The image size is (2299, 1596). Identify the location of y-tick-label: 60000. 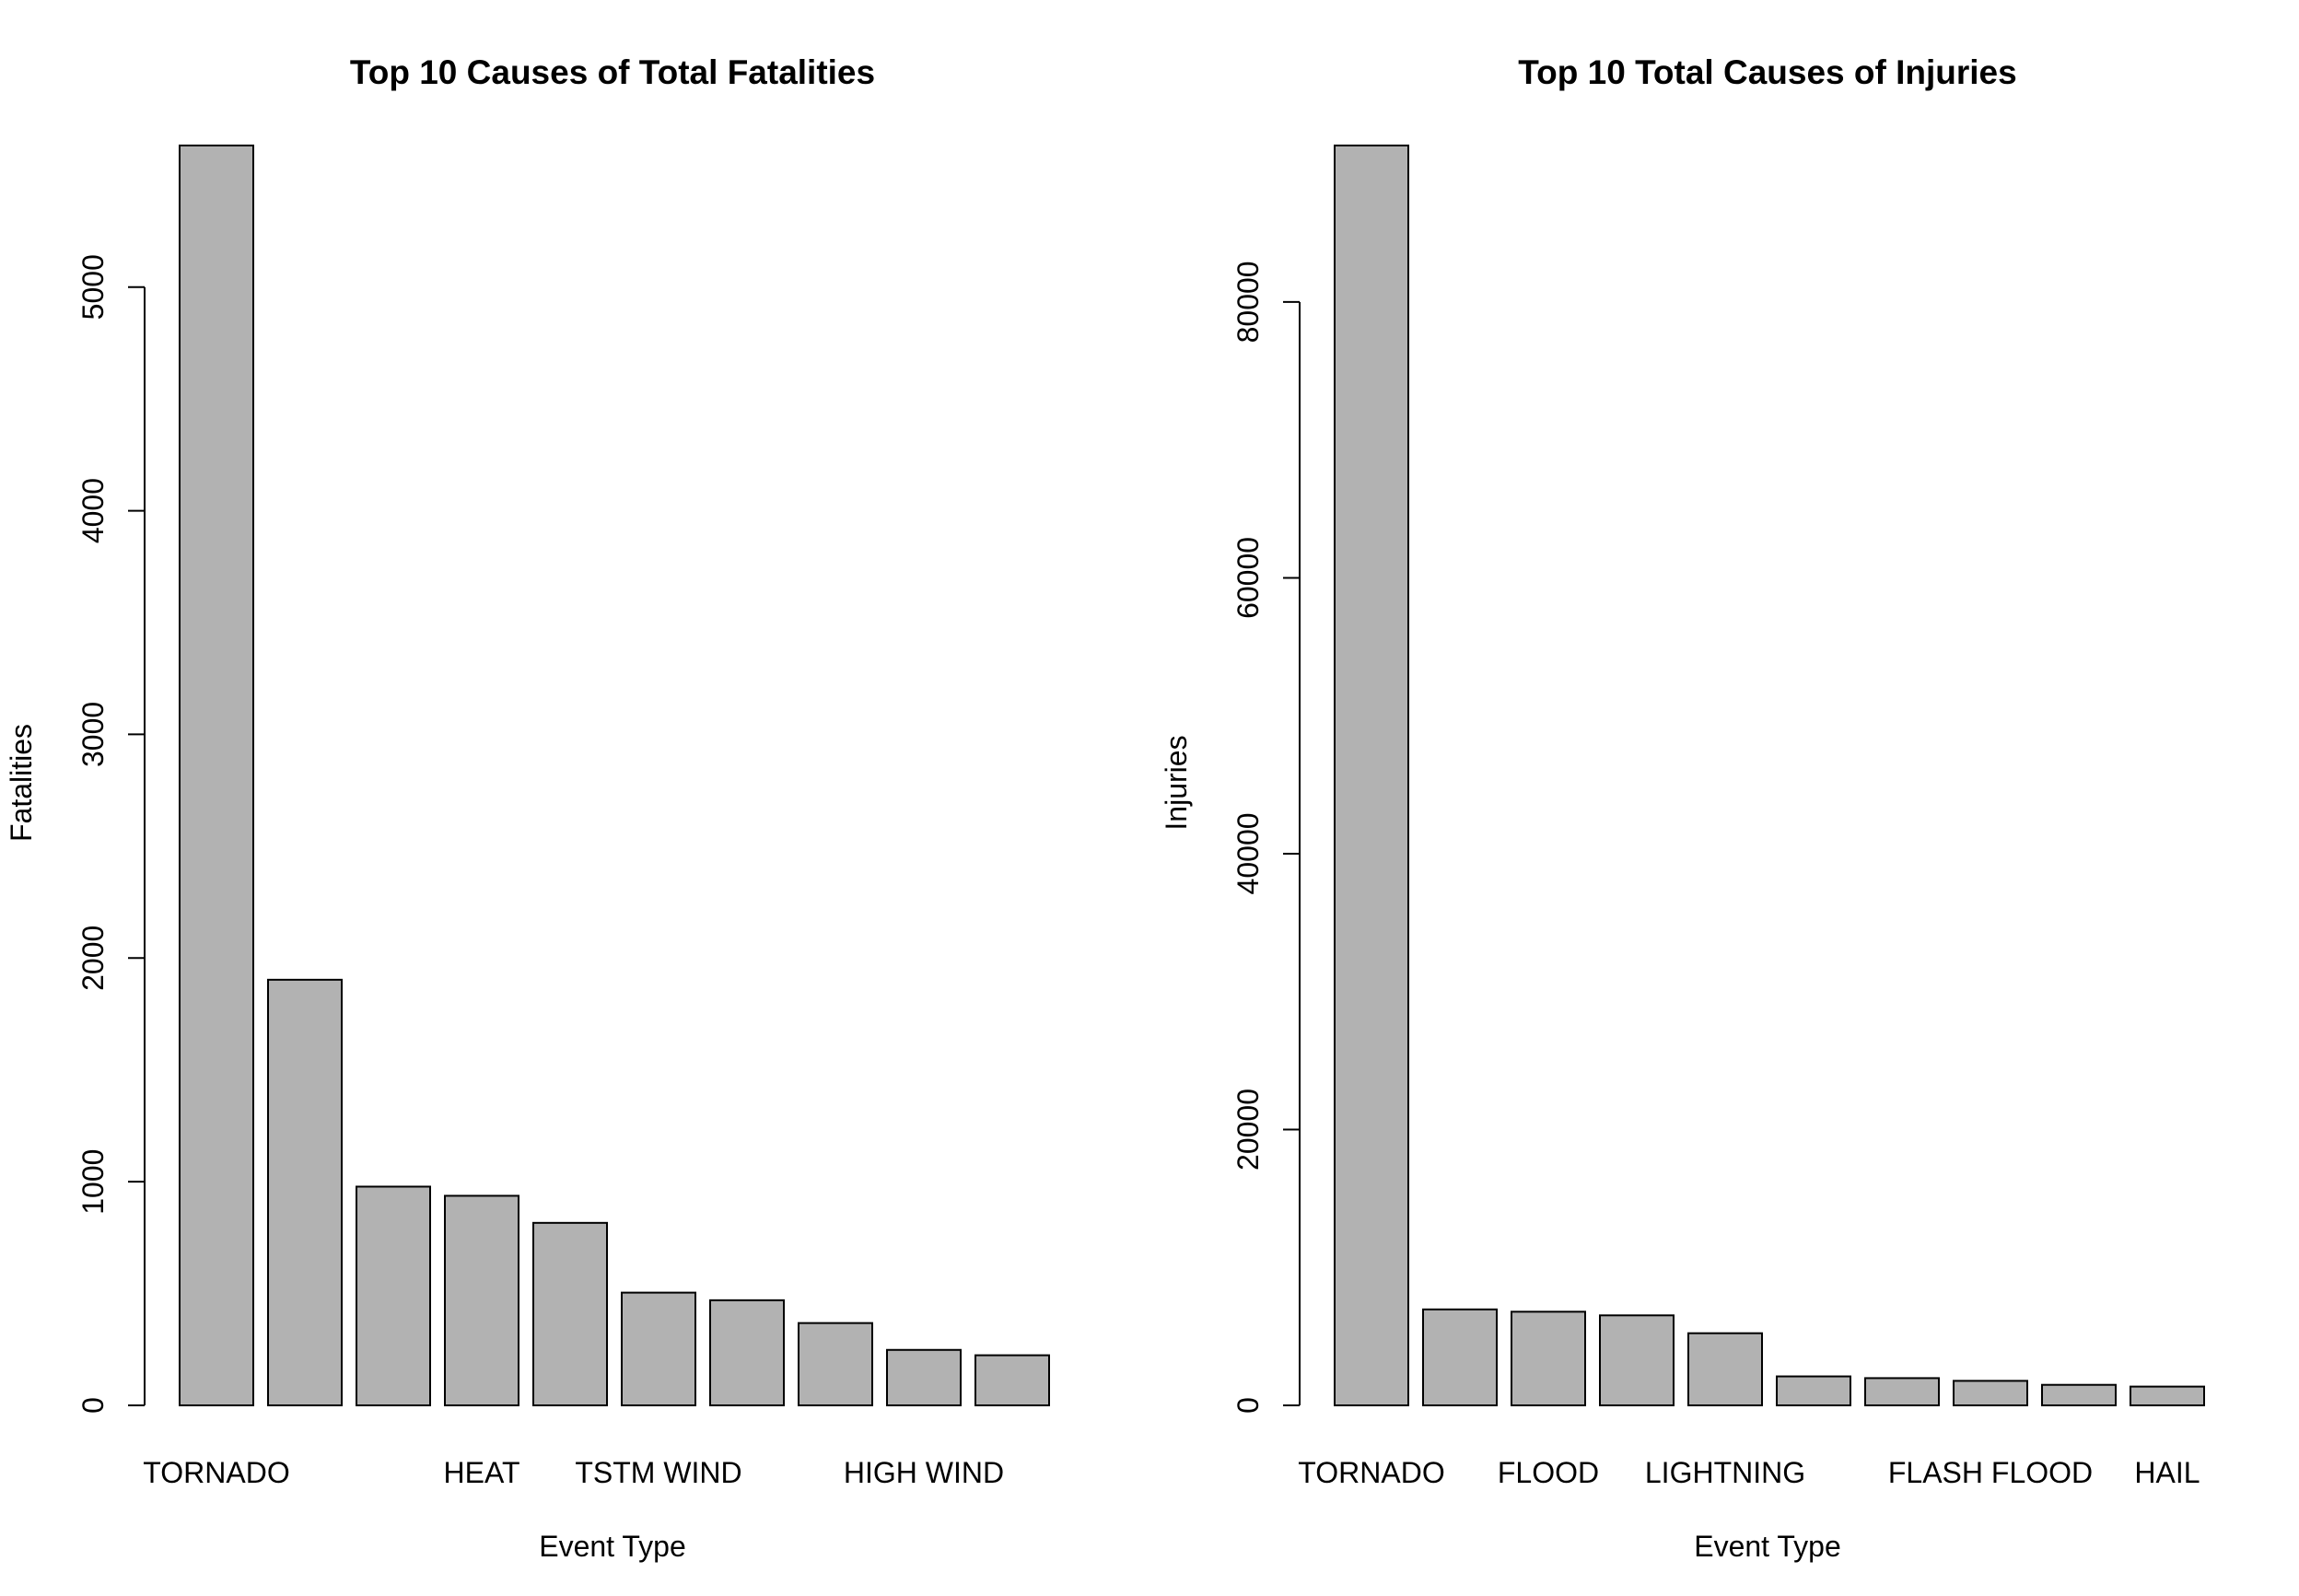
(1248, 578).